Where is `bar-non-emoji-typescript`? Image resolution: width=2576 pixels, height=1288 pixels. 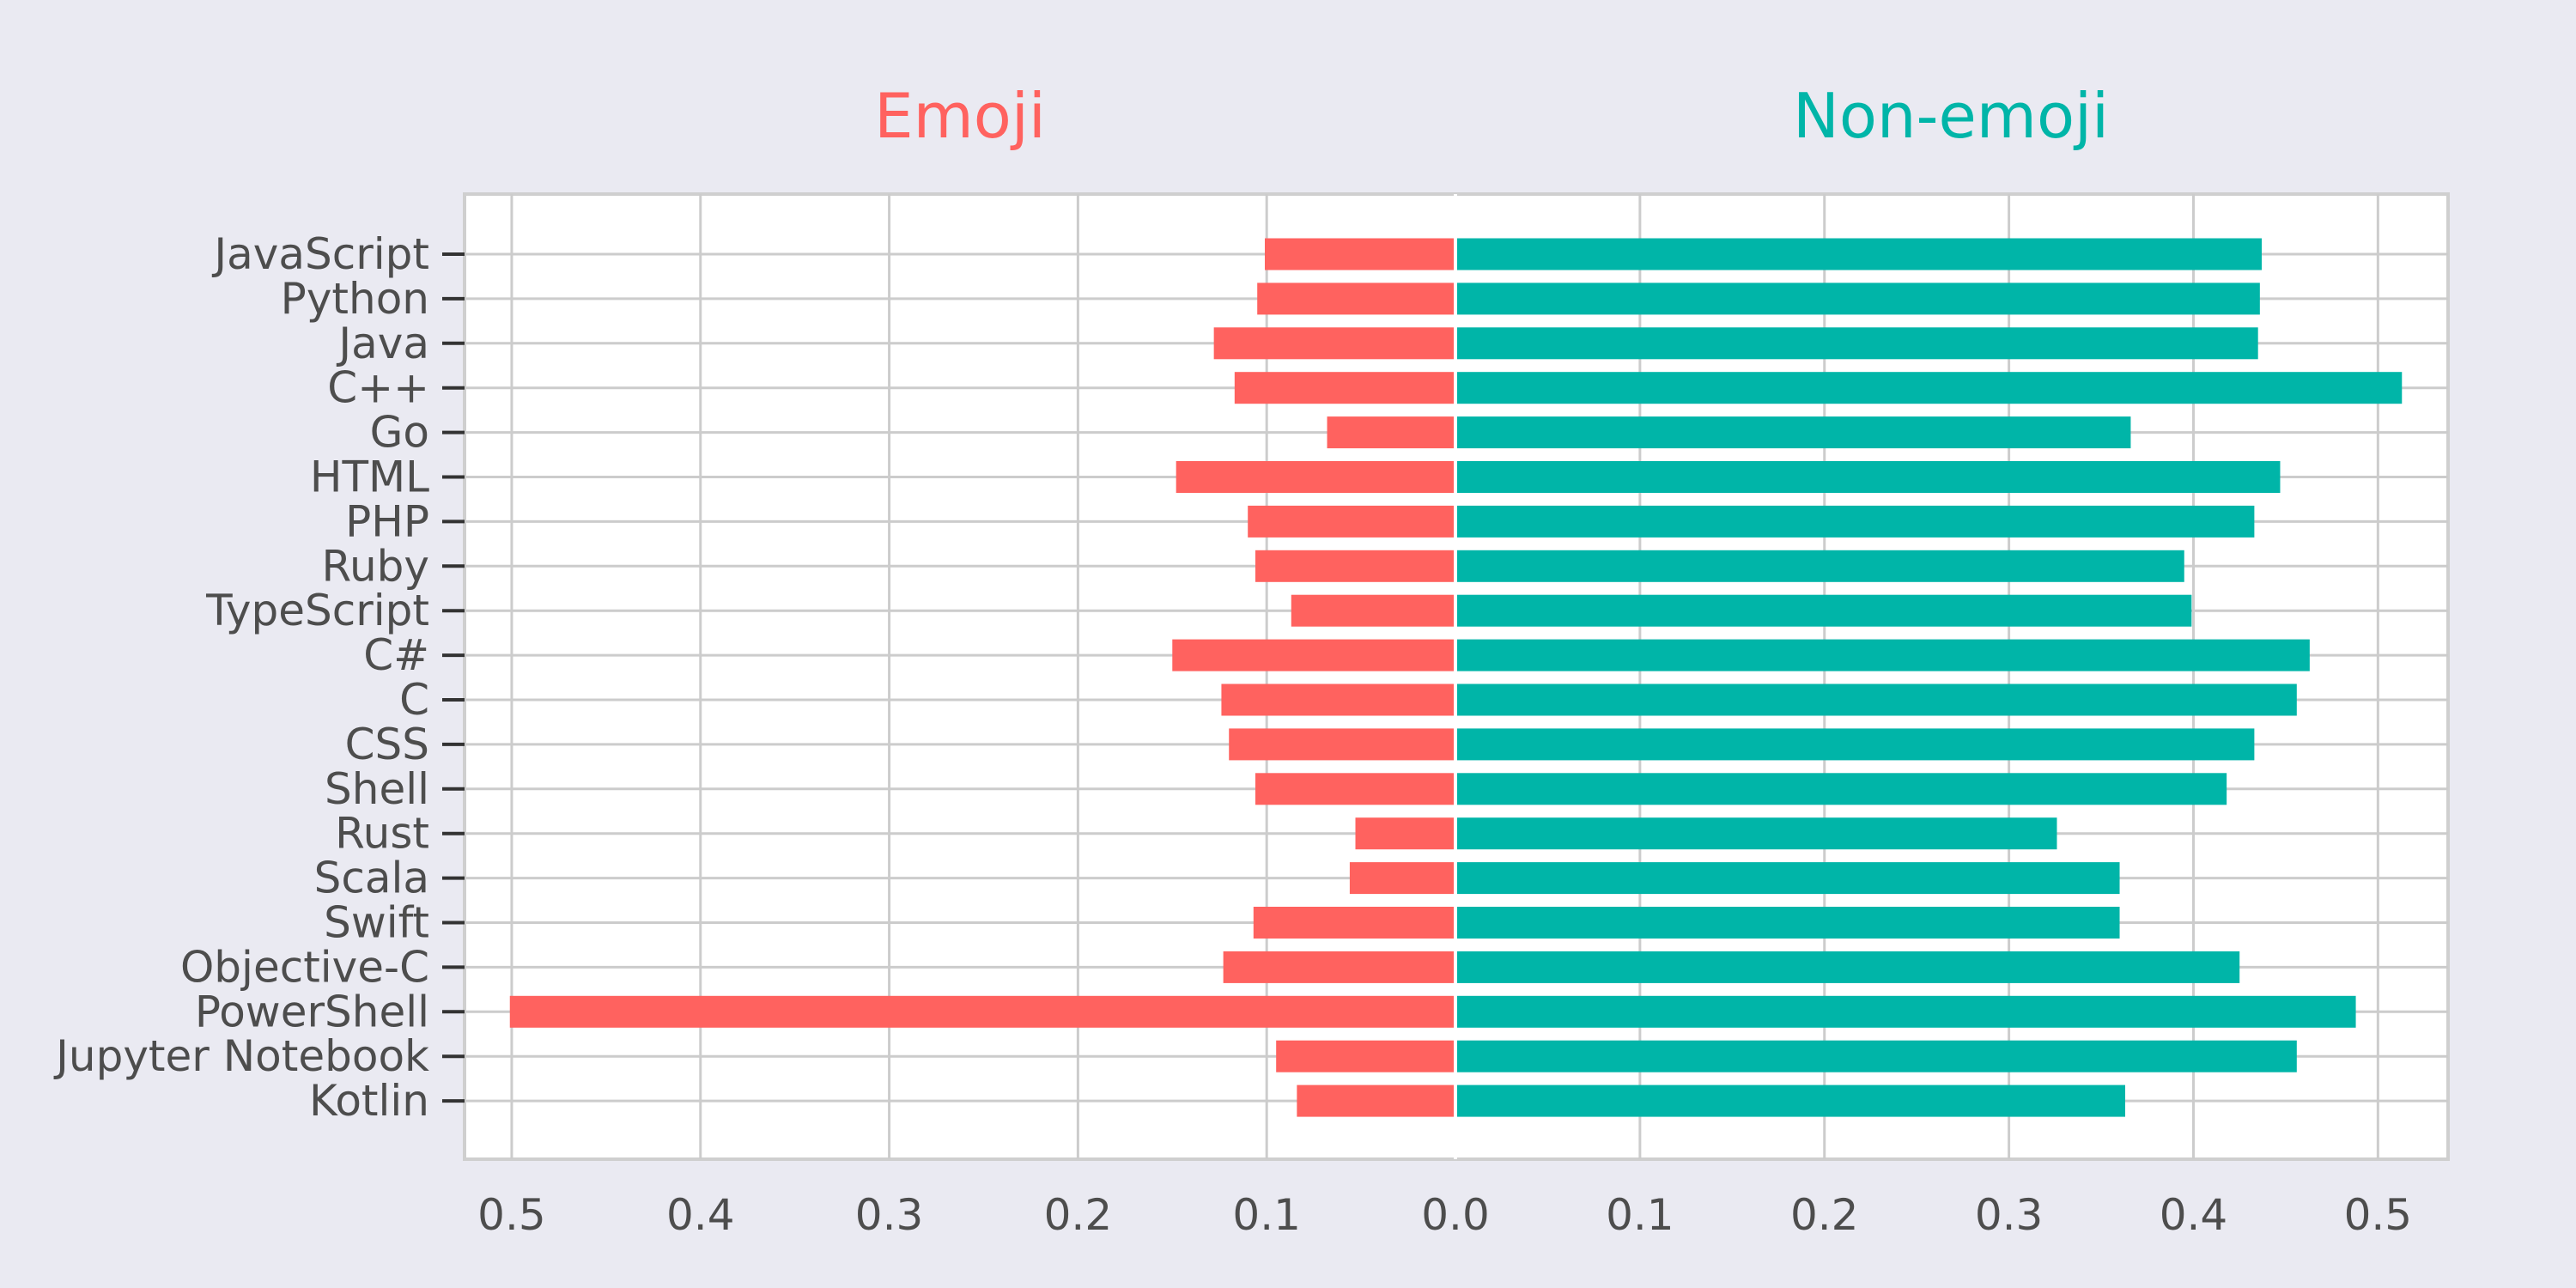
bar-non-emoji-typescript is located at coordinates (1823, 610).